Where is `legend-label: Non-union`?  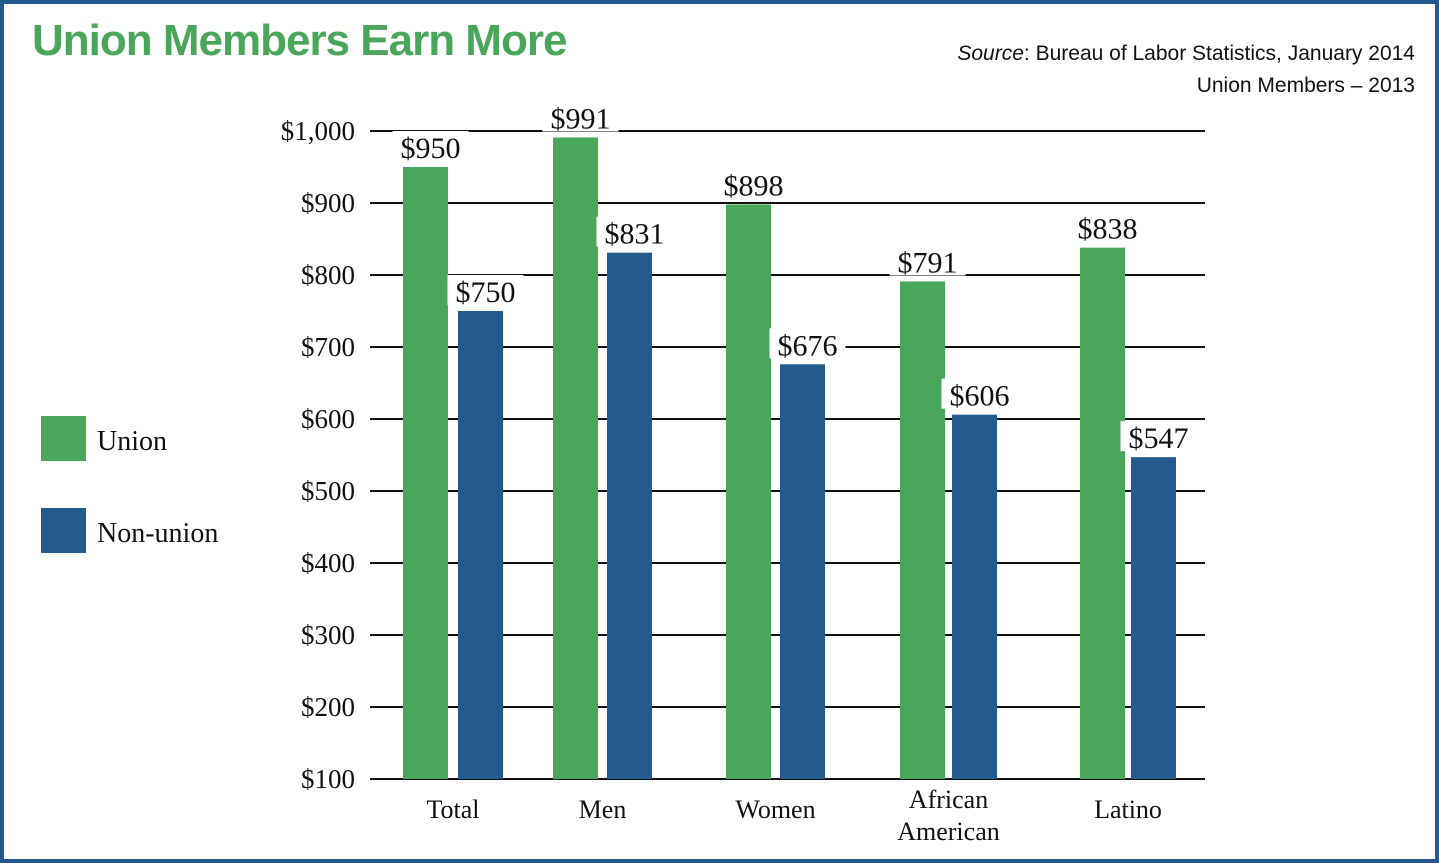 legend-label: Non-union is located at coordinates (157, 533).